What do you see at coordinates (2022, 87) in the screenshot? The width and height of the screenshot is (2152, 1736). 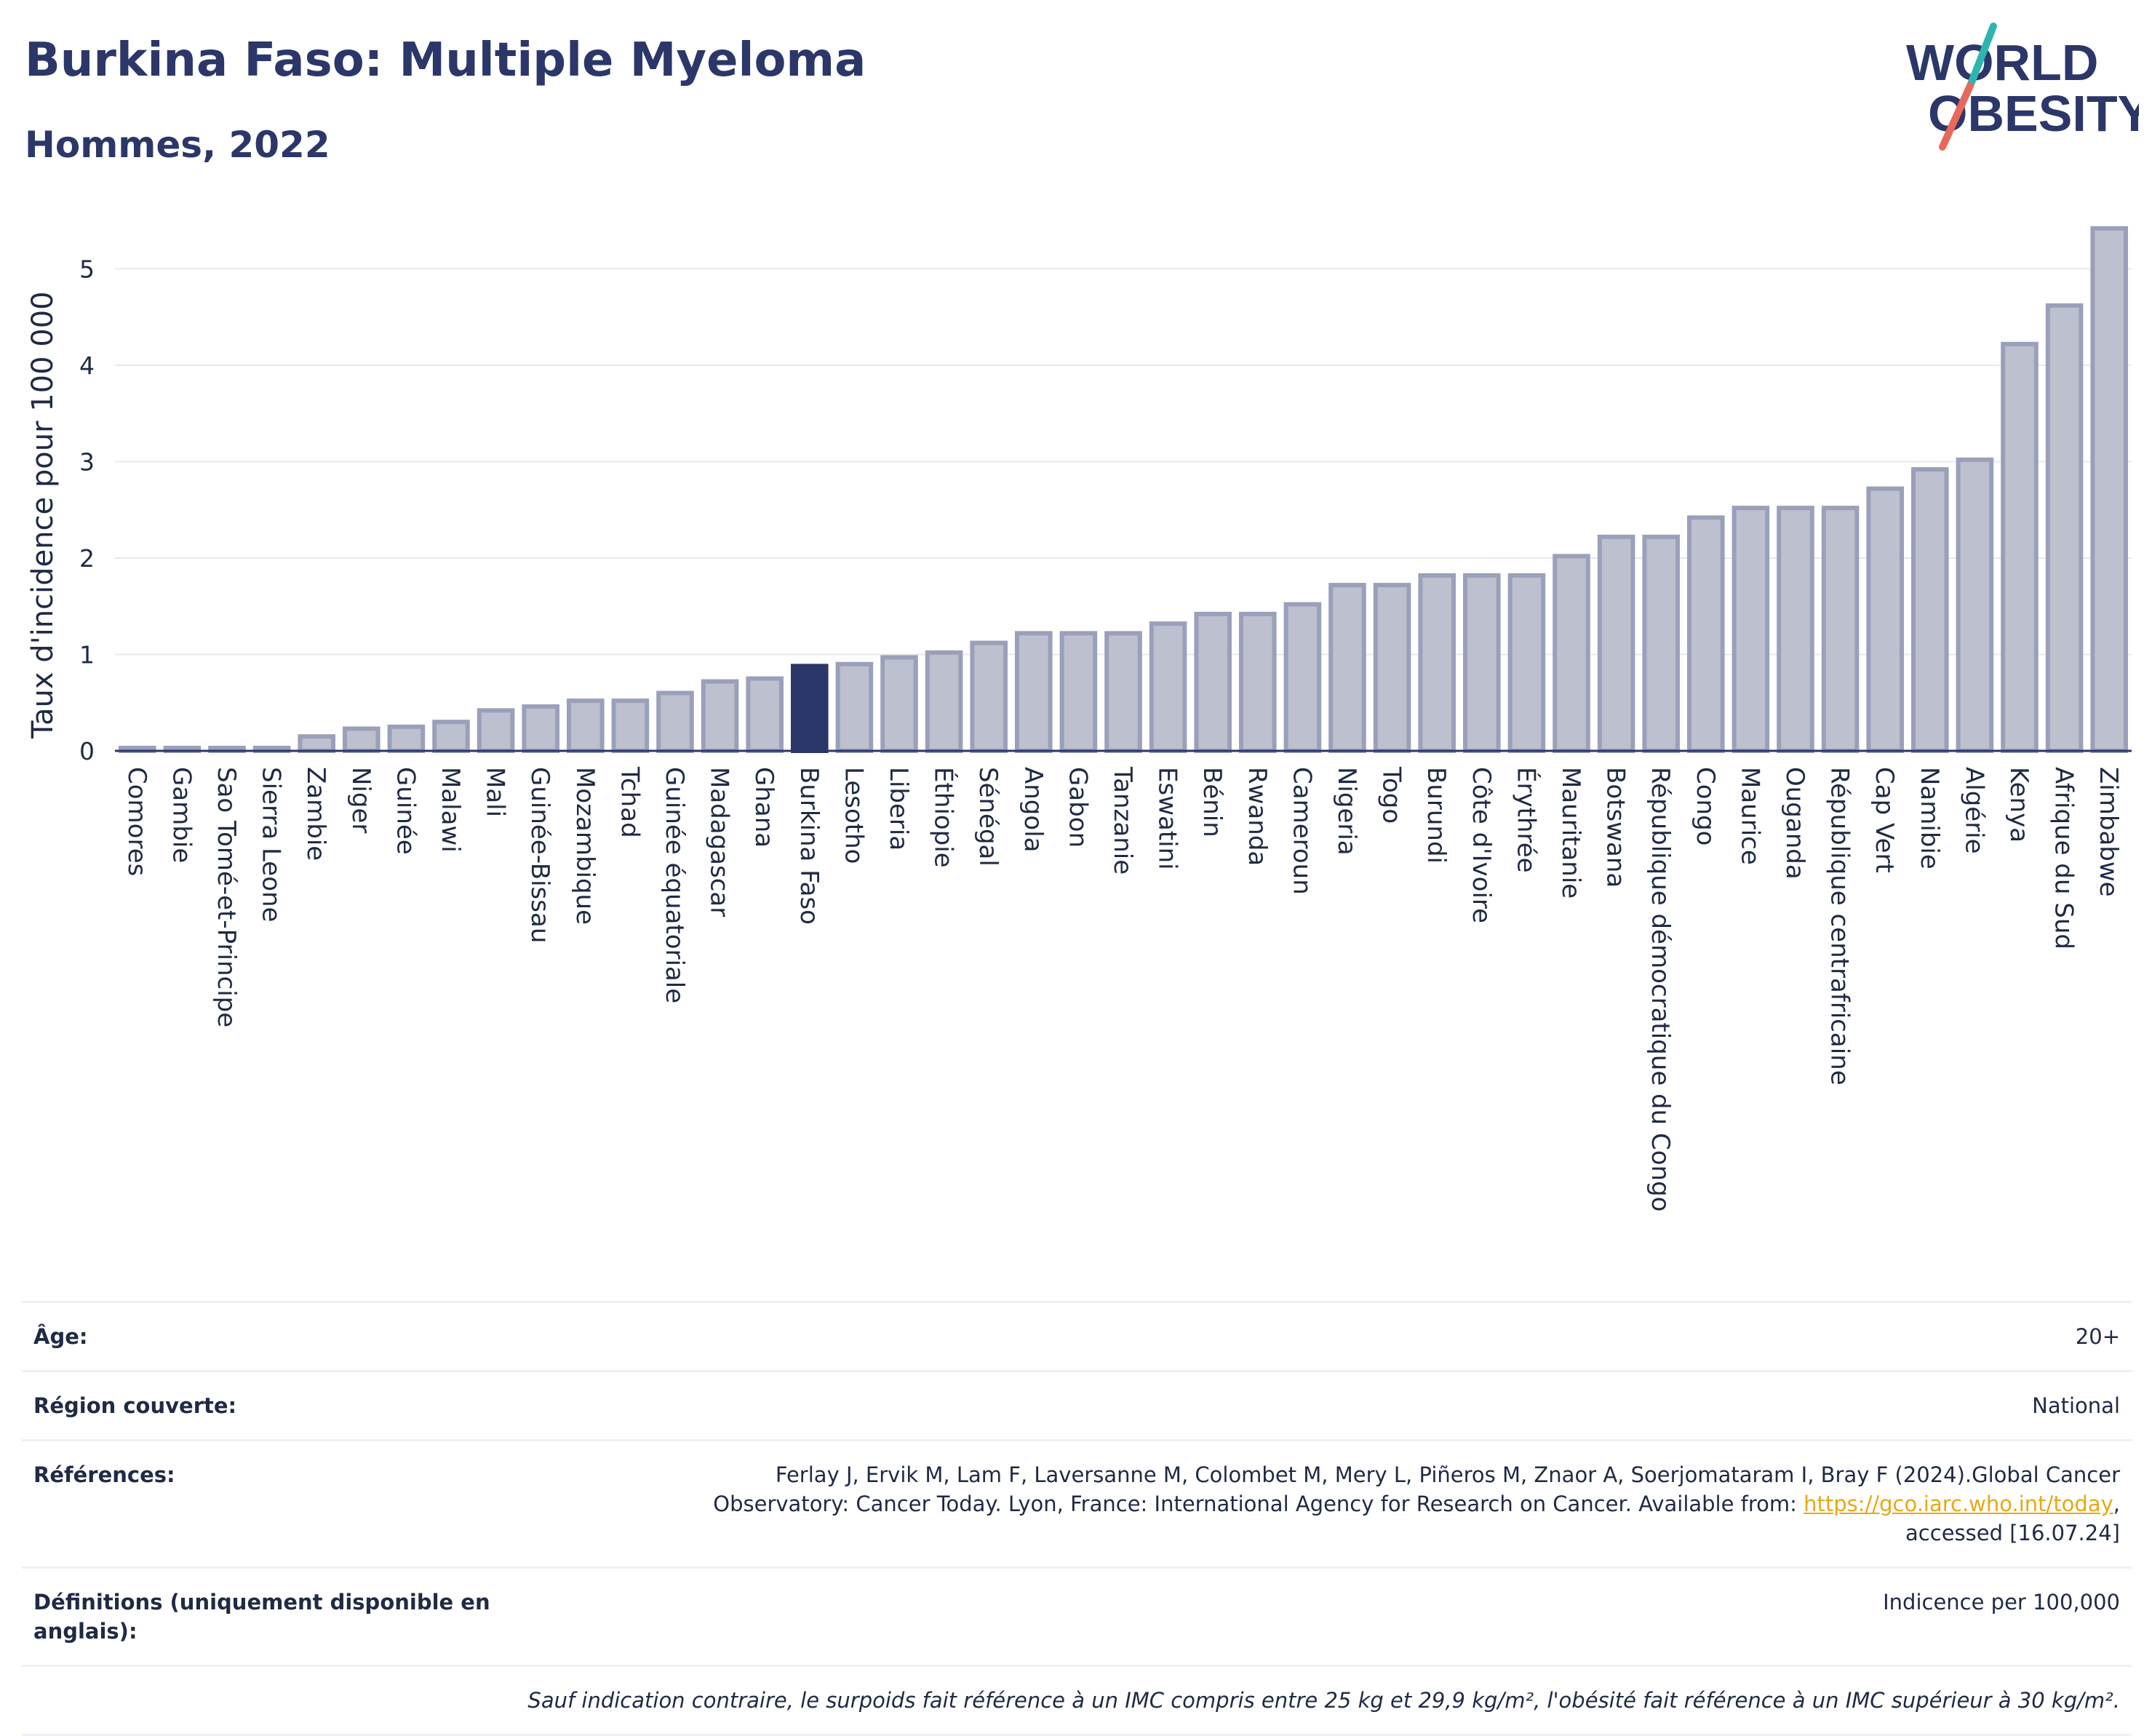 I see `world-obesity-logo: WORLD OBESITY` at bounding box center [2022, 87].